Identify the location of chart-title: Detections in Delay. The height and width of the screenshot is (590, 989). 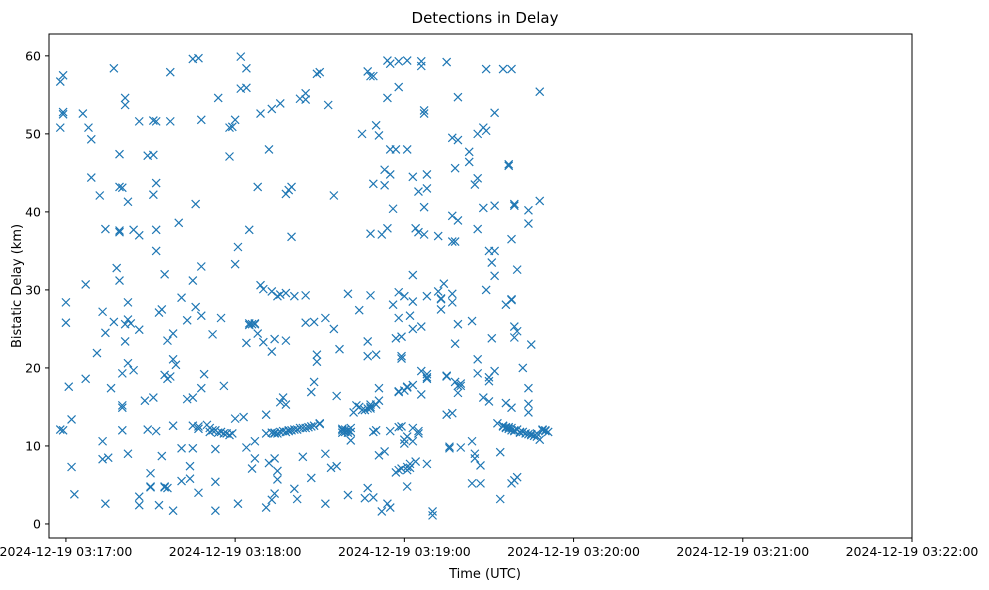
(485, 18).